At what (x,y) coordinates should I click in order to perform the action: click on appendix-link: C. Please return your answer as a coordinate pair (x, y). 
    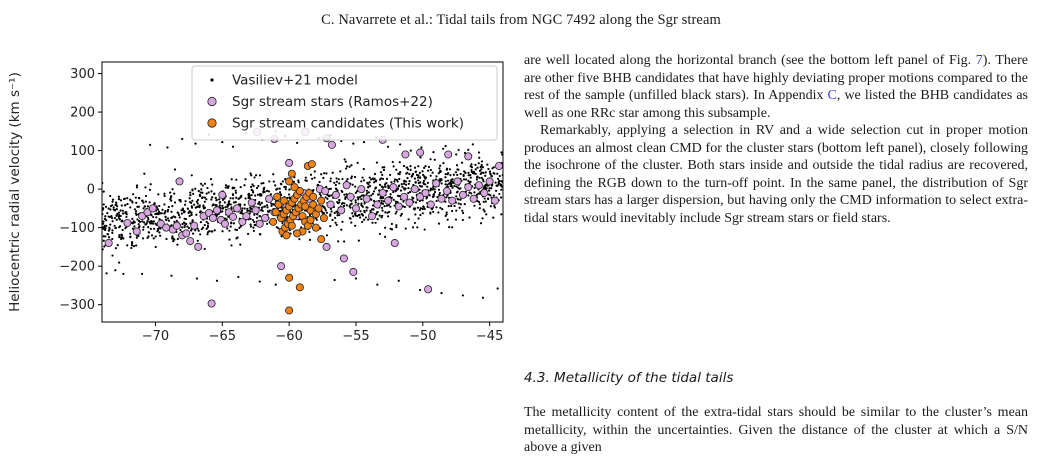
    Looking at the image, I should click on (832, 95).